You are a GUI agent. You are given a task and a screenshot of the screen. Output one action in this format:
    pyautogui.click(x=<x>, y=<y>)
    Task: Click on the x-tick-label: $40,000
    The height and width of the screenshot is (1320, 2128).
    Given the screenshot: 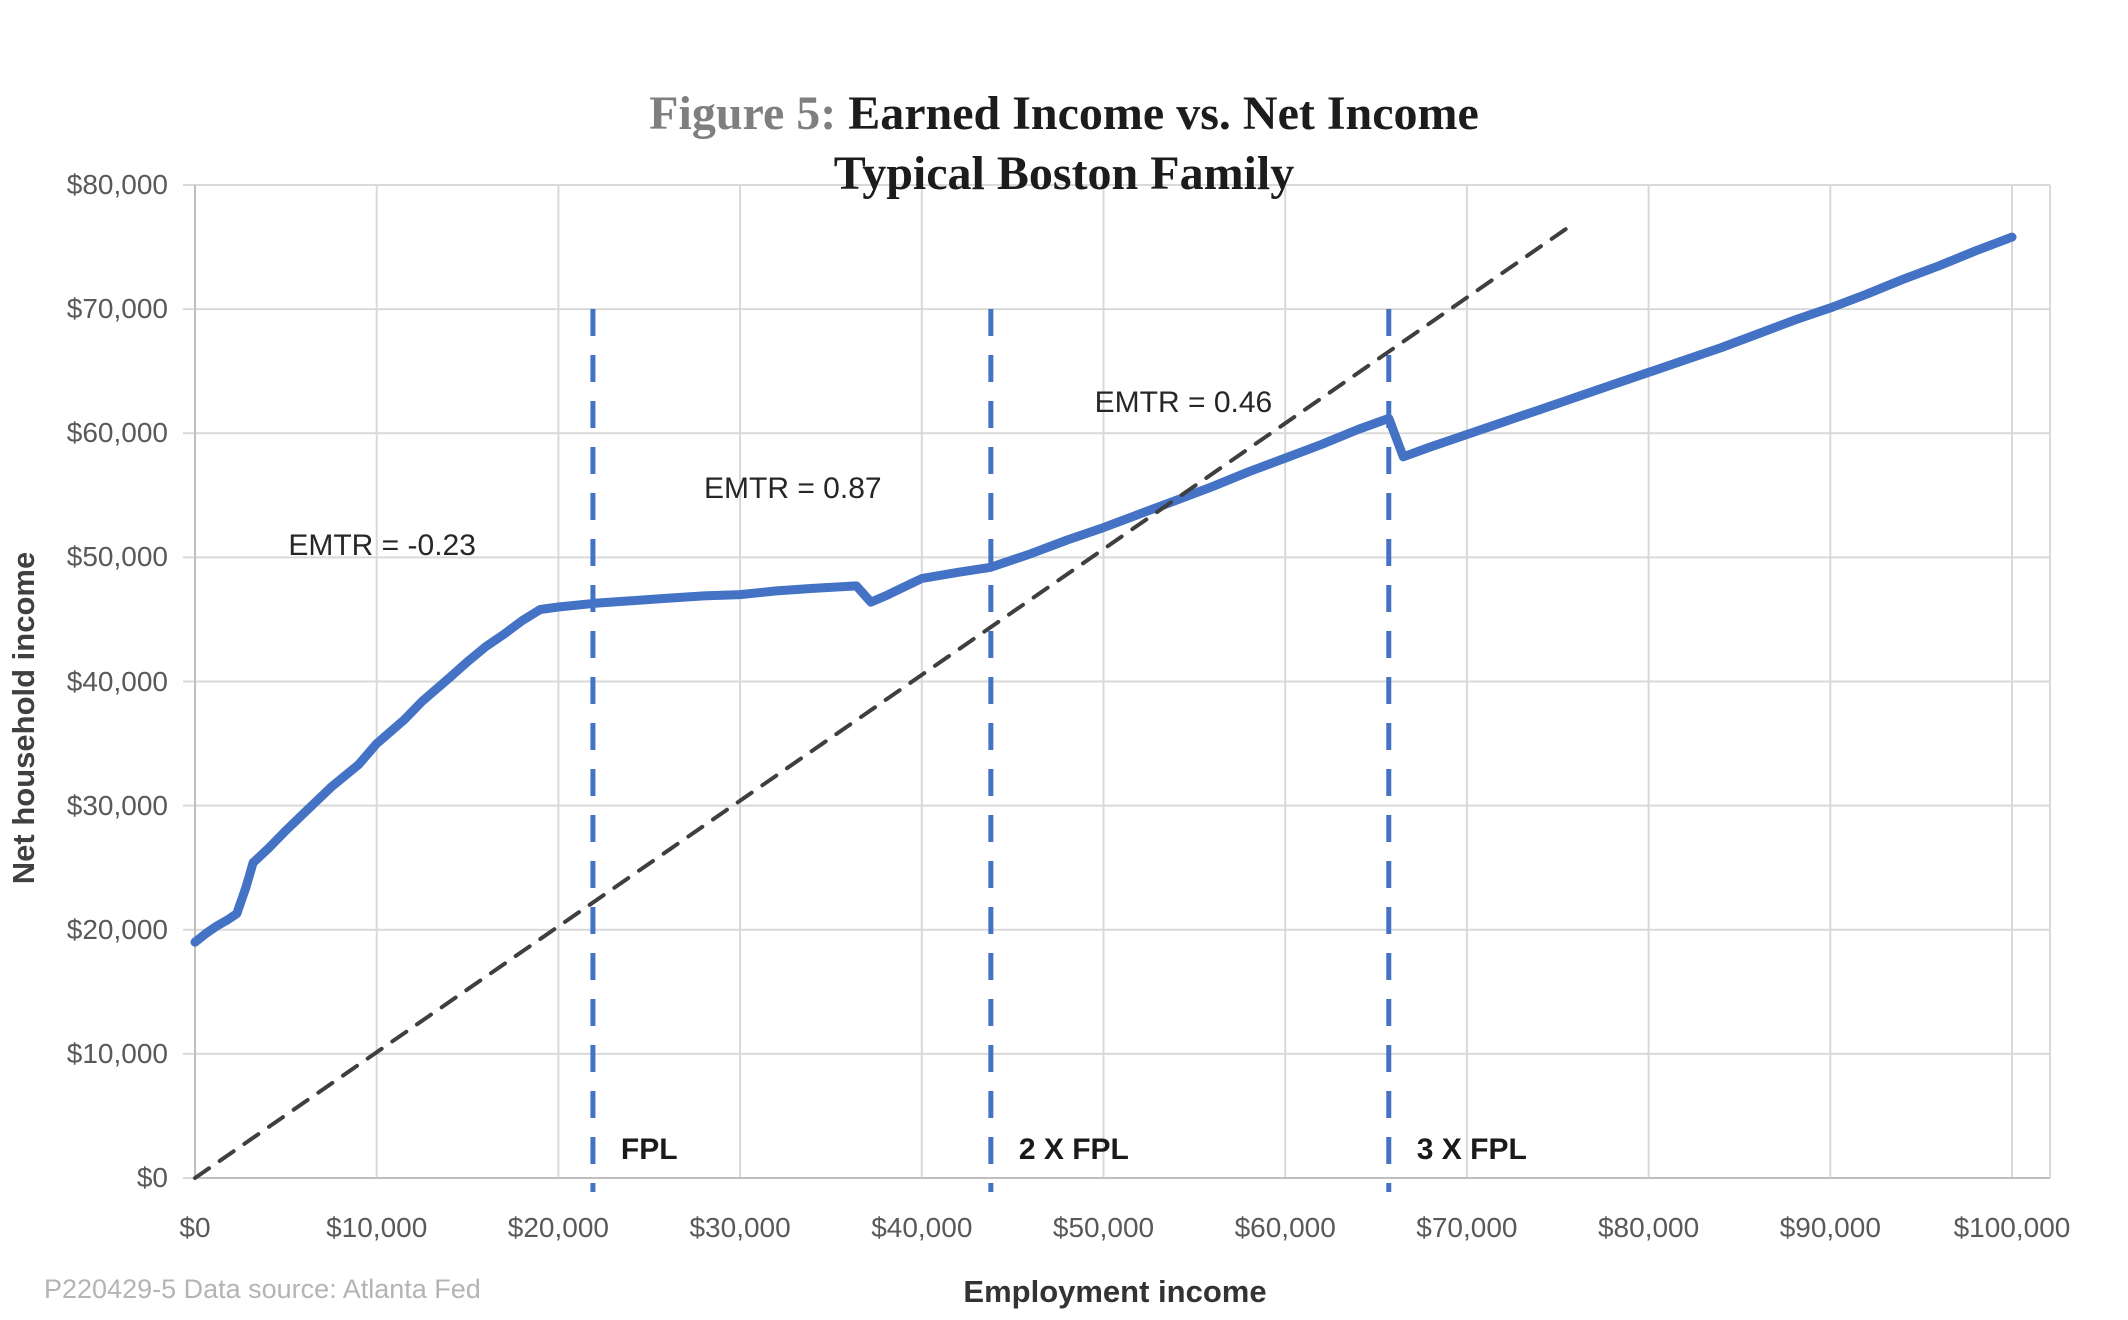 What is the action you would take?
    pyautogui.click(x=922, y=1227)
    